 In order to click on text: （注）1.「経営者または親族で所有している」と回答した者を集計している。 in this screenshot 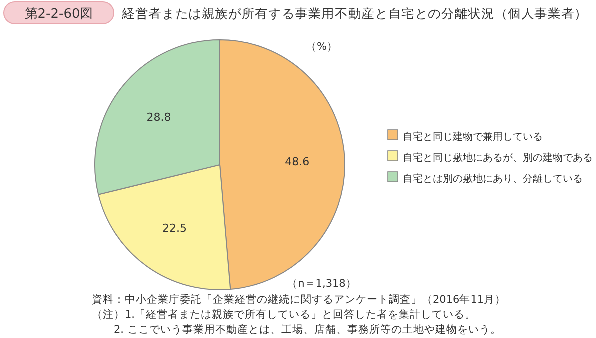, I will do `click(284, 314)`.